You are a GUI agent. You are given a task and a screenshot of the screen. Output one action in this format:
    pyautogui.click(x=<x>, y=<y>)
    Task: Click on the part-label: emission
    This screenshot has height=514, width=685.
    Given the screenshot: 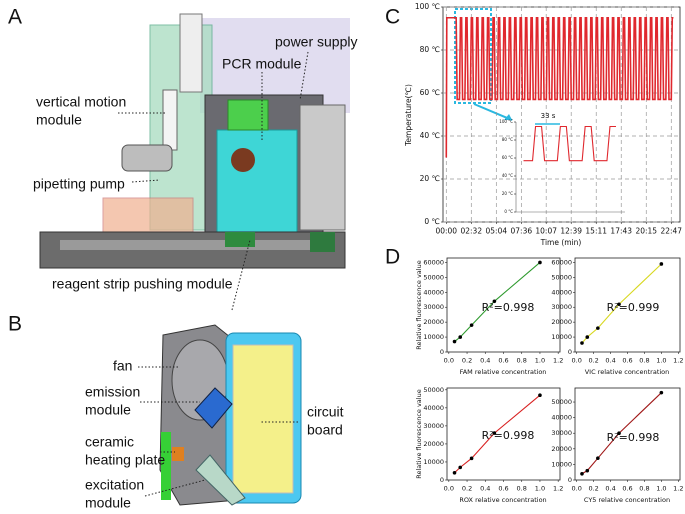 What is the action you would take?
    pyautogui.click(x=112, y=392)
    